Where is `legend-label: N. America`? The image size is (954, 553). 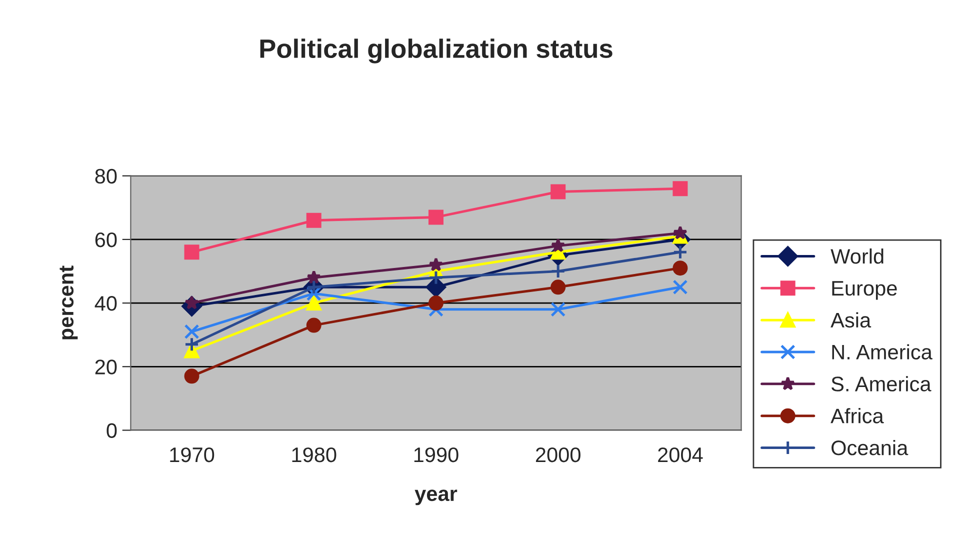
legend-label: N. America is located at coordinates (882, 352).